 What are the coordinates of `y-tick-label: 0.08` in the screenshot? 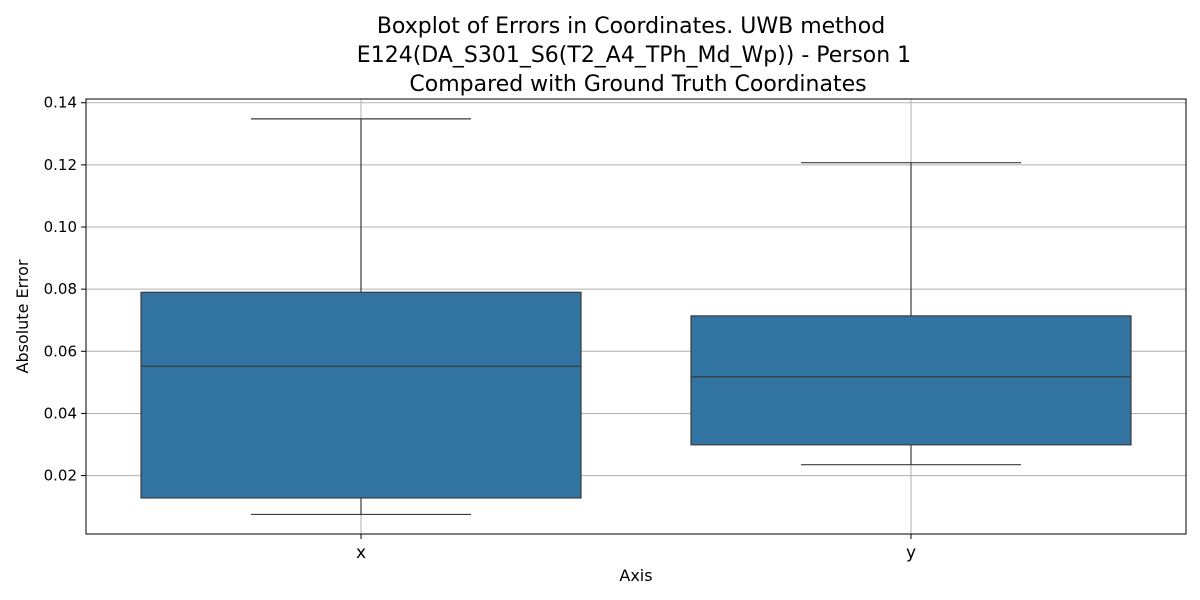 It's located at (60, 289).